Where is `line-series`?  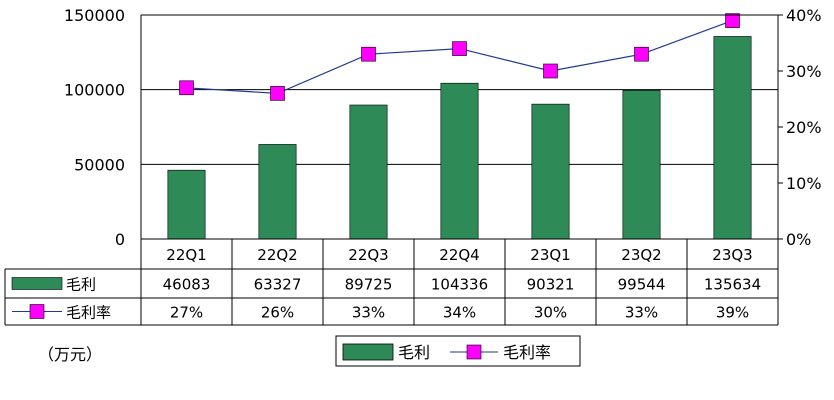 line-series is located at coordinates (459, 57).